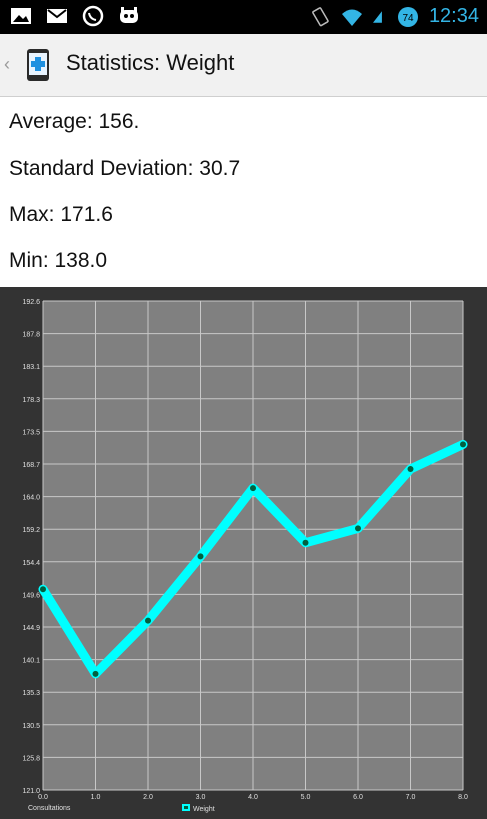 This screenshot has width=487, height=819. I want to click on x-tick-label: 5.0, so click(306, 797).